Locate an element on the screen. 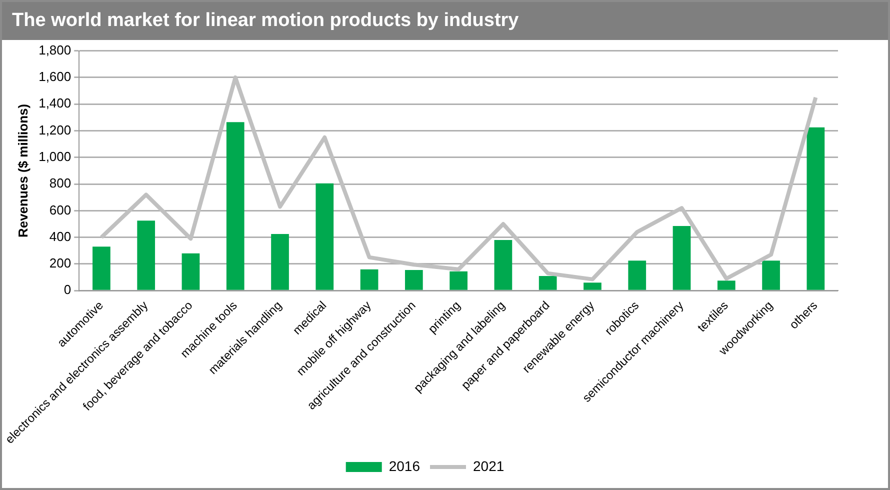 The height and width of the screenshot is (490, 890). y-tick-label: 1,000 is located at coordinates (55, 156).